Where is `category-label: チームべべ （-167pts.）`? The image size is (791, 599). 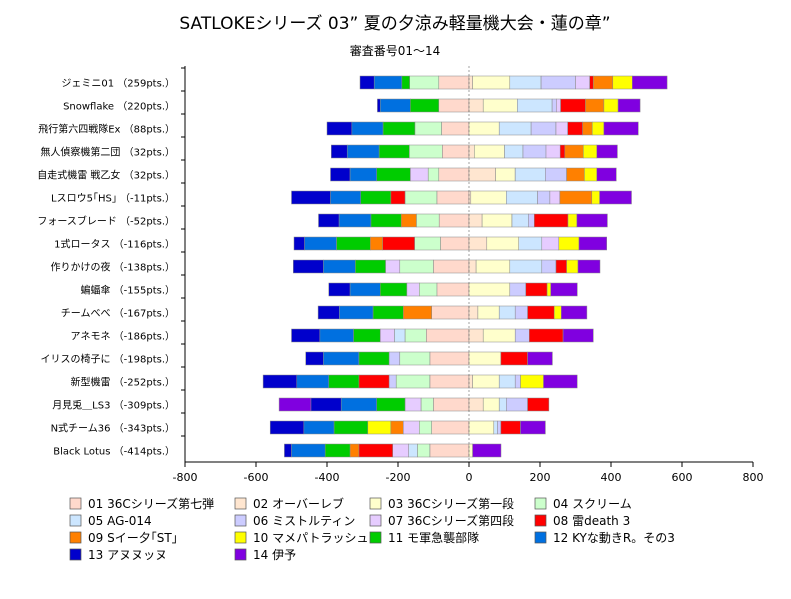 category-label: チームべべ （-167pts.） is located at coordinates (118, 314).